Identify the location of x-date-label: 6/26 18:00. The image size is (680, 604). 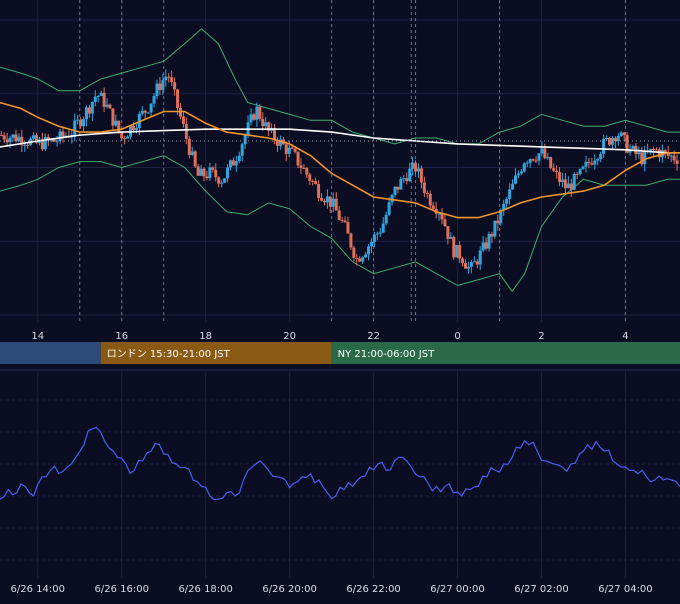
(205, 589).